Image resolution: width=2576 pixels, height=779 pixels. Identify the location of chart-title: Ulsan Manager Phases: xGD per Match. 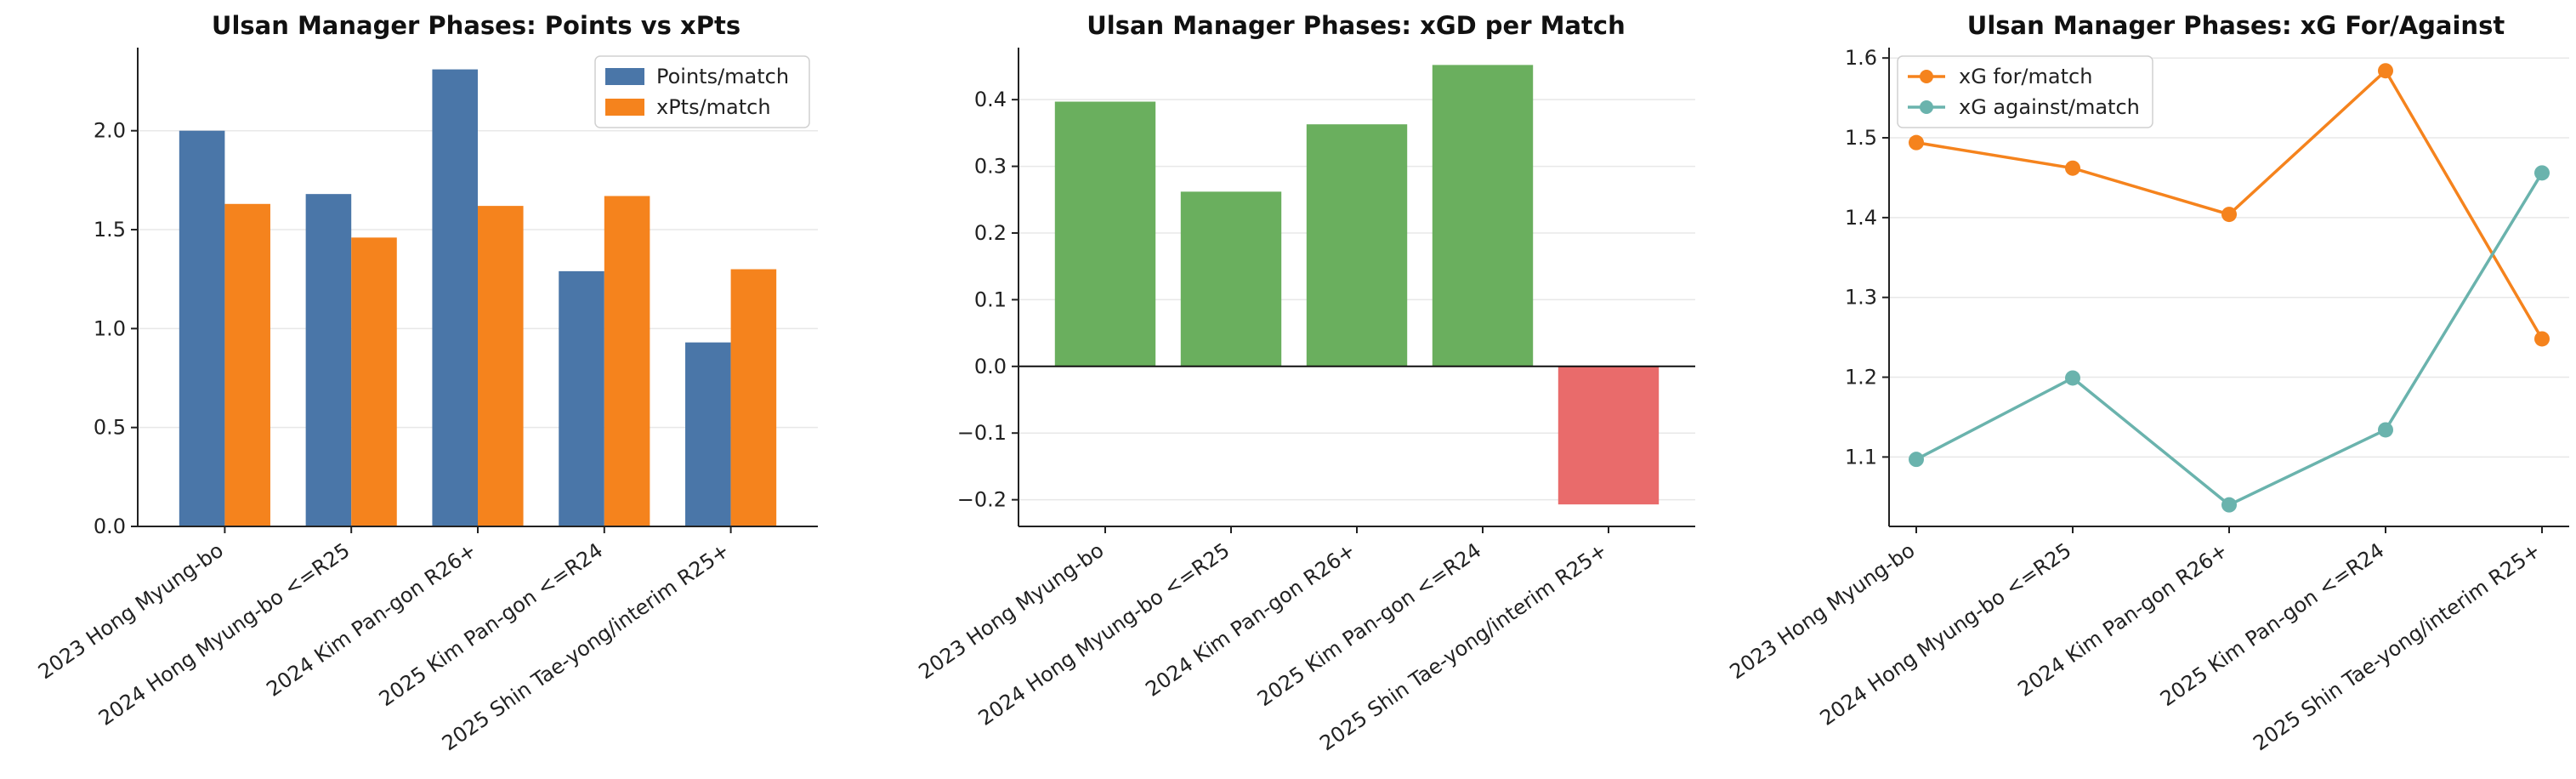
(1357, 25).